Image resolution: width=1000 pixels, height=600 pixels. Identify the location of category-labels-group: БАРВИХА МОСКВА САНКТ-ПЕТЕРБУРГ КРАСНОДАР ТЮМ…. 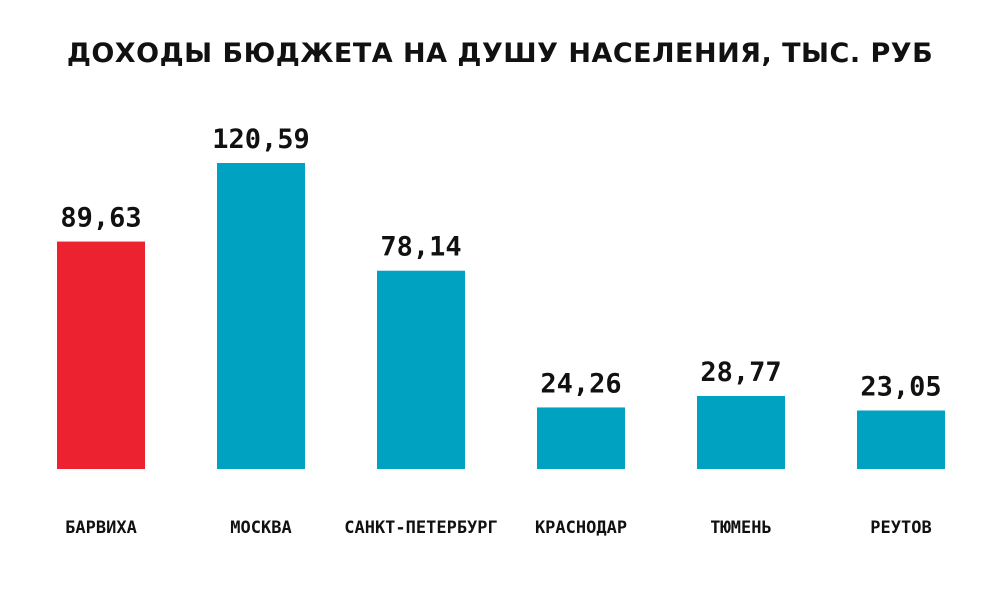
(498, 528).